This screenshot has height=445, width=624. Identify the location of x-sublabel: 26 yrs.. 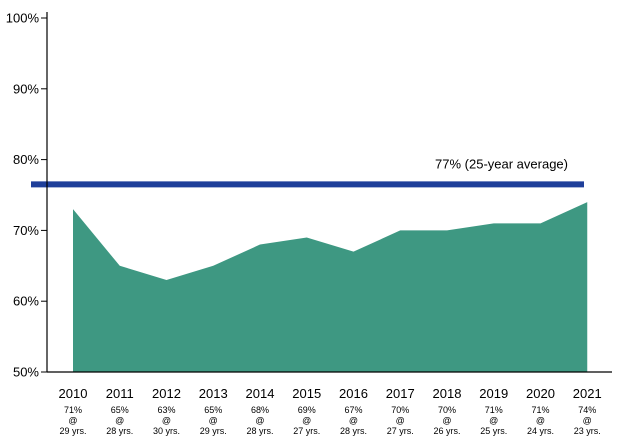
(446, 431).